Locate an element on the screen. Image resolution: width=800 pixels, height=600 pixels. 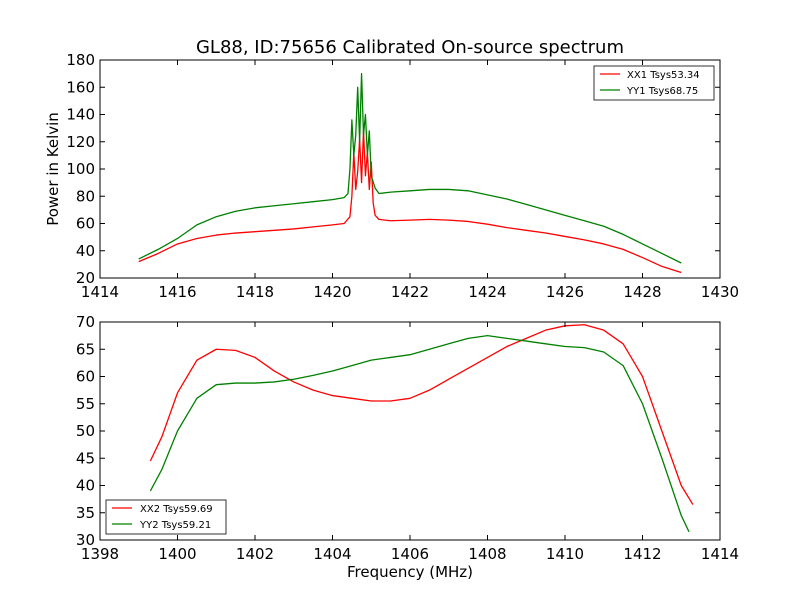
top-y-tick-label: 100 is located at coordinates (80, 169).